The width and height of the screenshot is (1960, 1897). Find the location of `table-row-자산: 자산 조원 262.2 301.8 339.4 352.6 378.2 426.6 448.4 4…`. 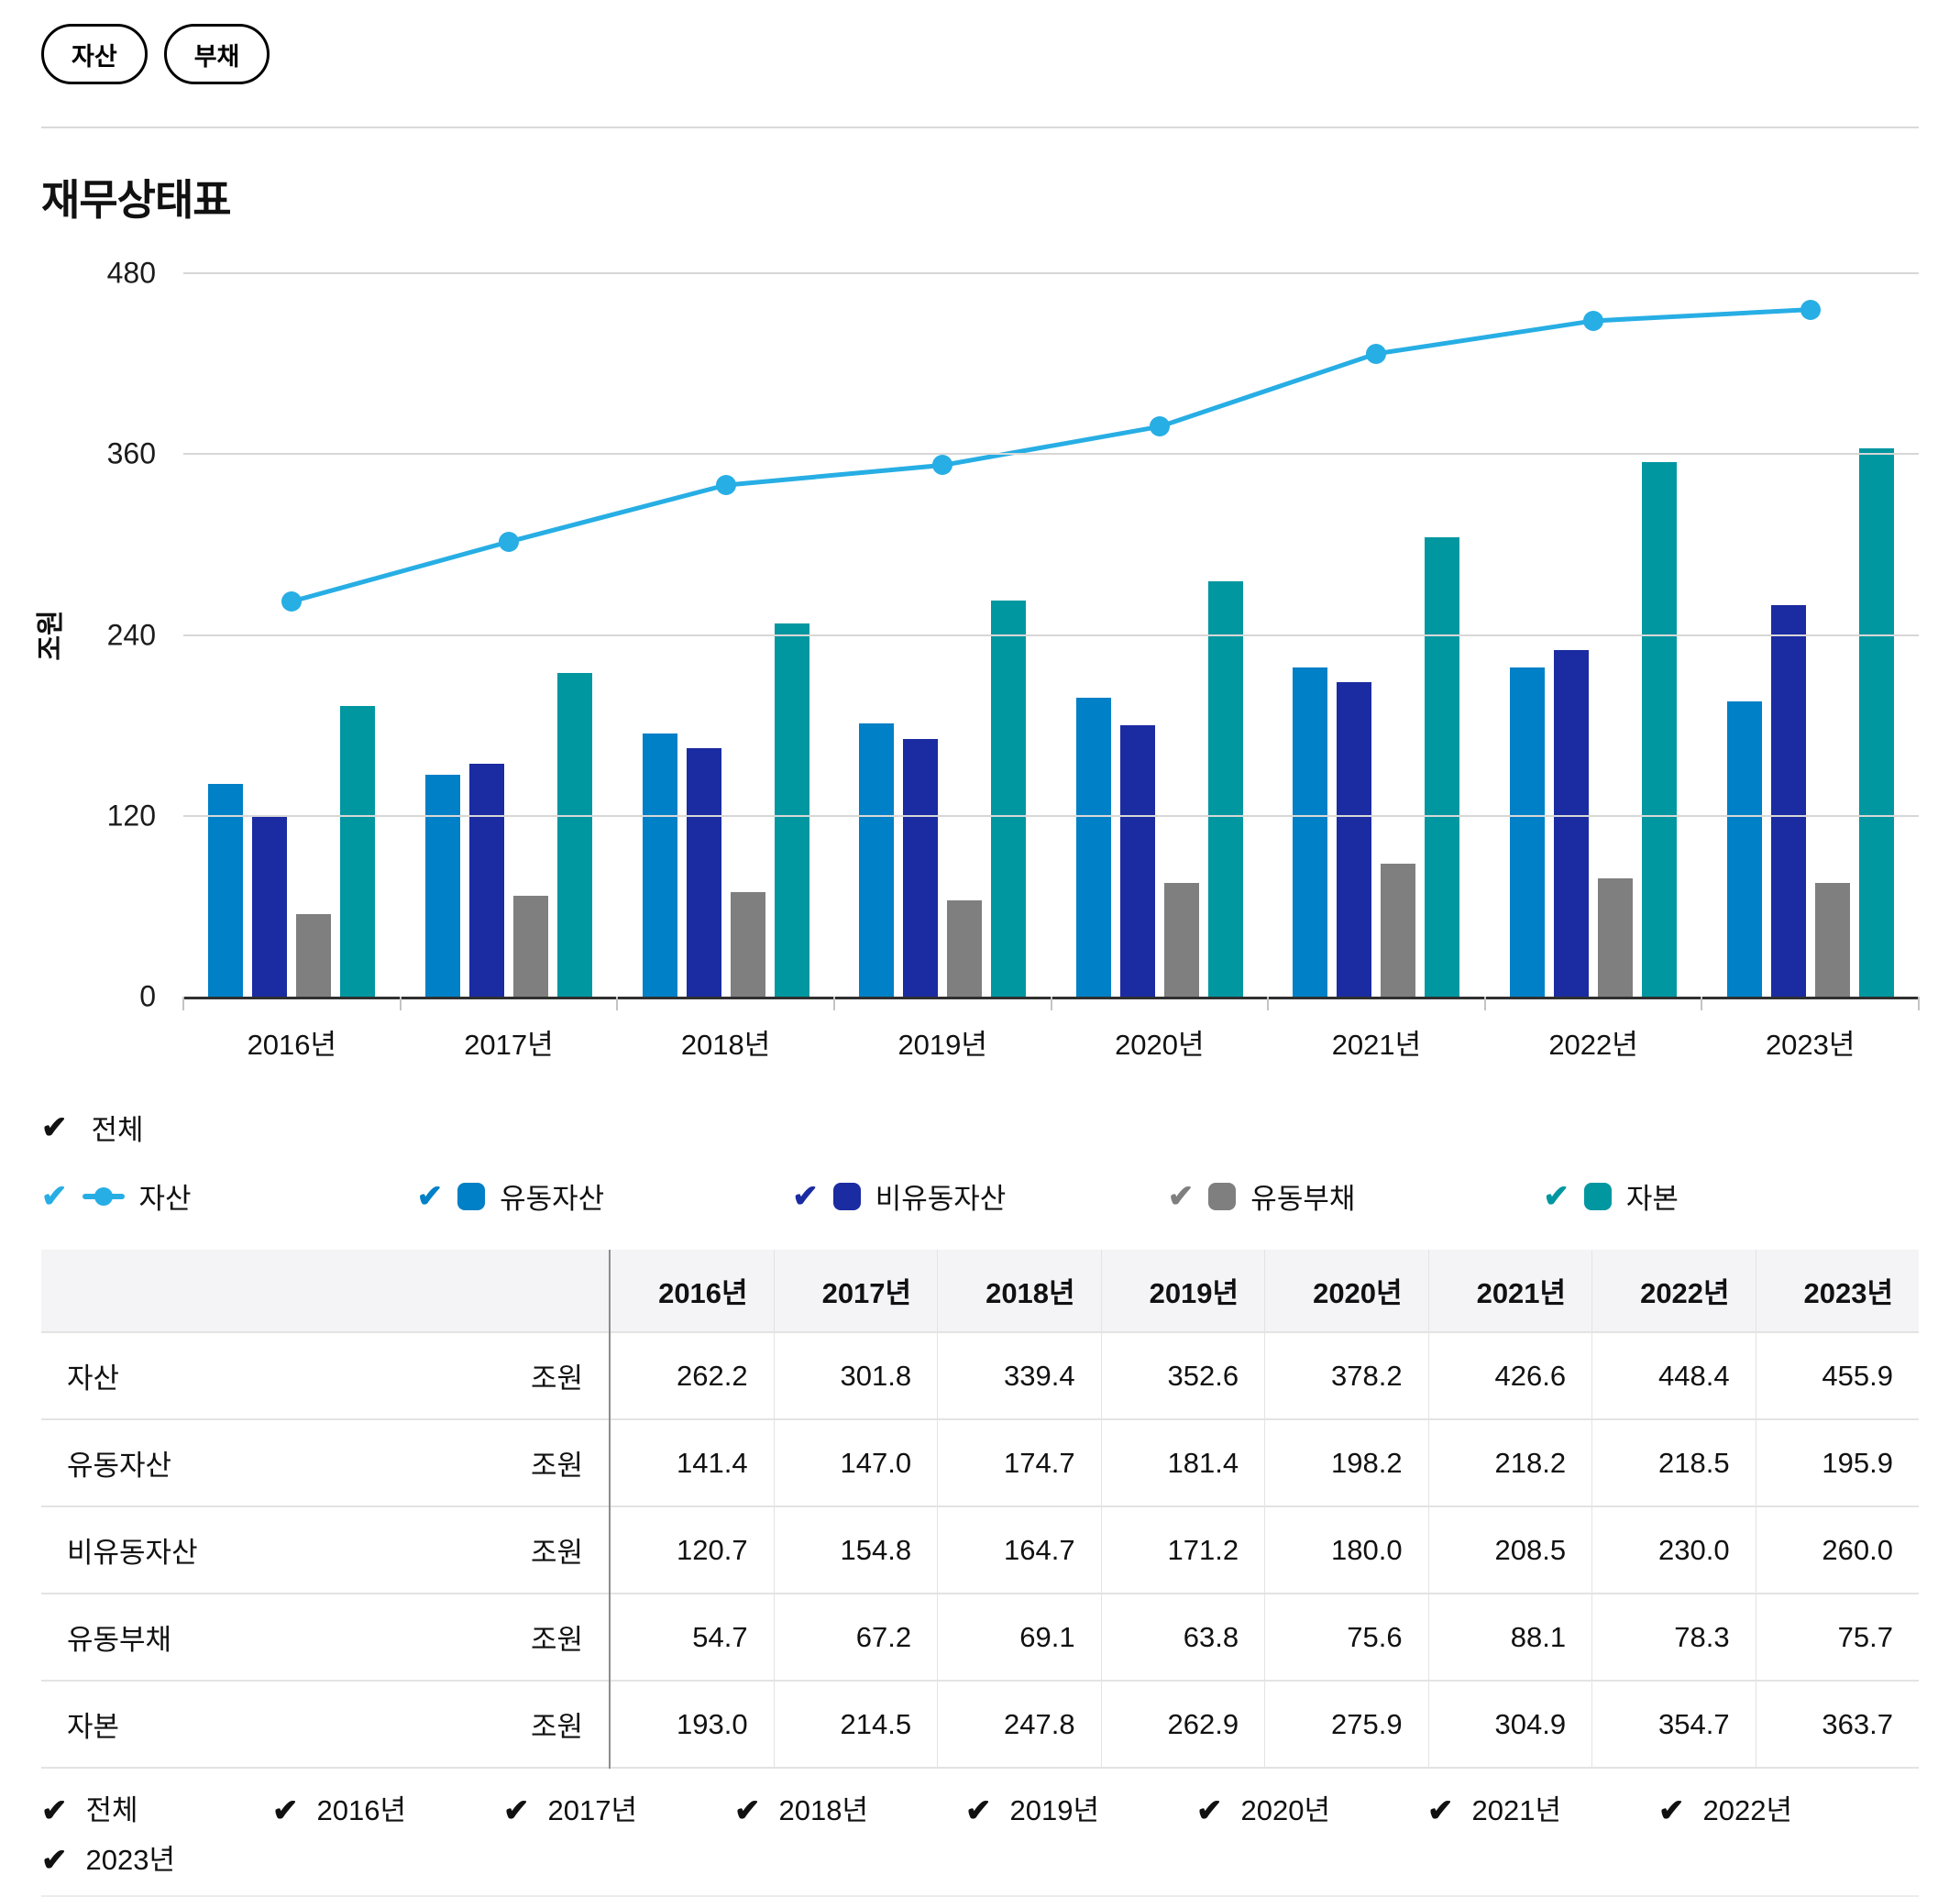

table-row-자산: 자산 조원 262.2 301.8 339.4 352.6 378.2 426.6 448.4 4… is located at coordinates (980, 1375).